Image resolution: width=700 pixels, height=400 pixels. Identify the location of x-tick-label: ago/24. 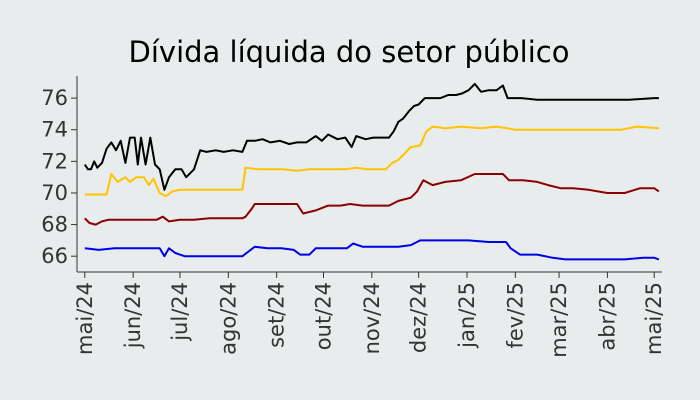
(228, 318).